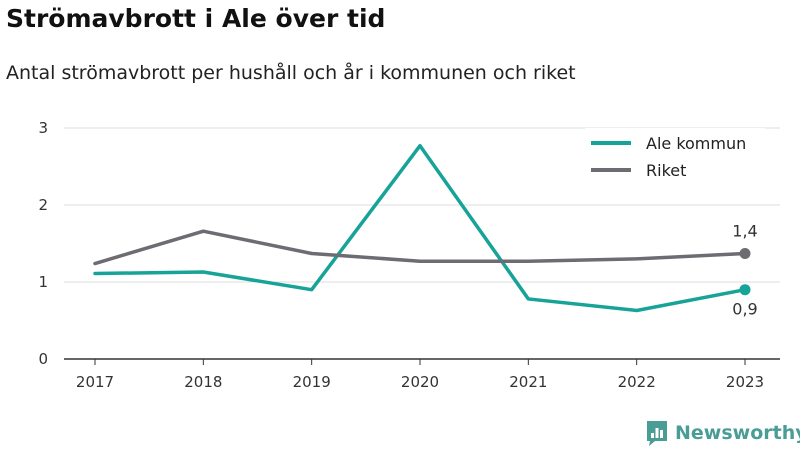 This screenshot has height=450, width=800. What do you see at coordinates (203, 382) in the screenshot?
I see `x-tick-label: 2018` at bounding box center [203, 382].